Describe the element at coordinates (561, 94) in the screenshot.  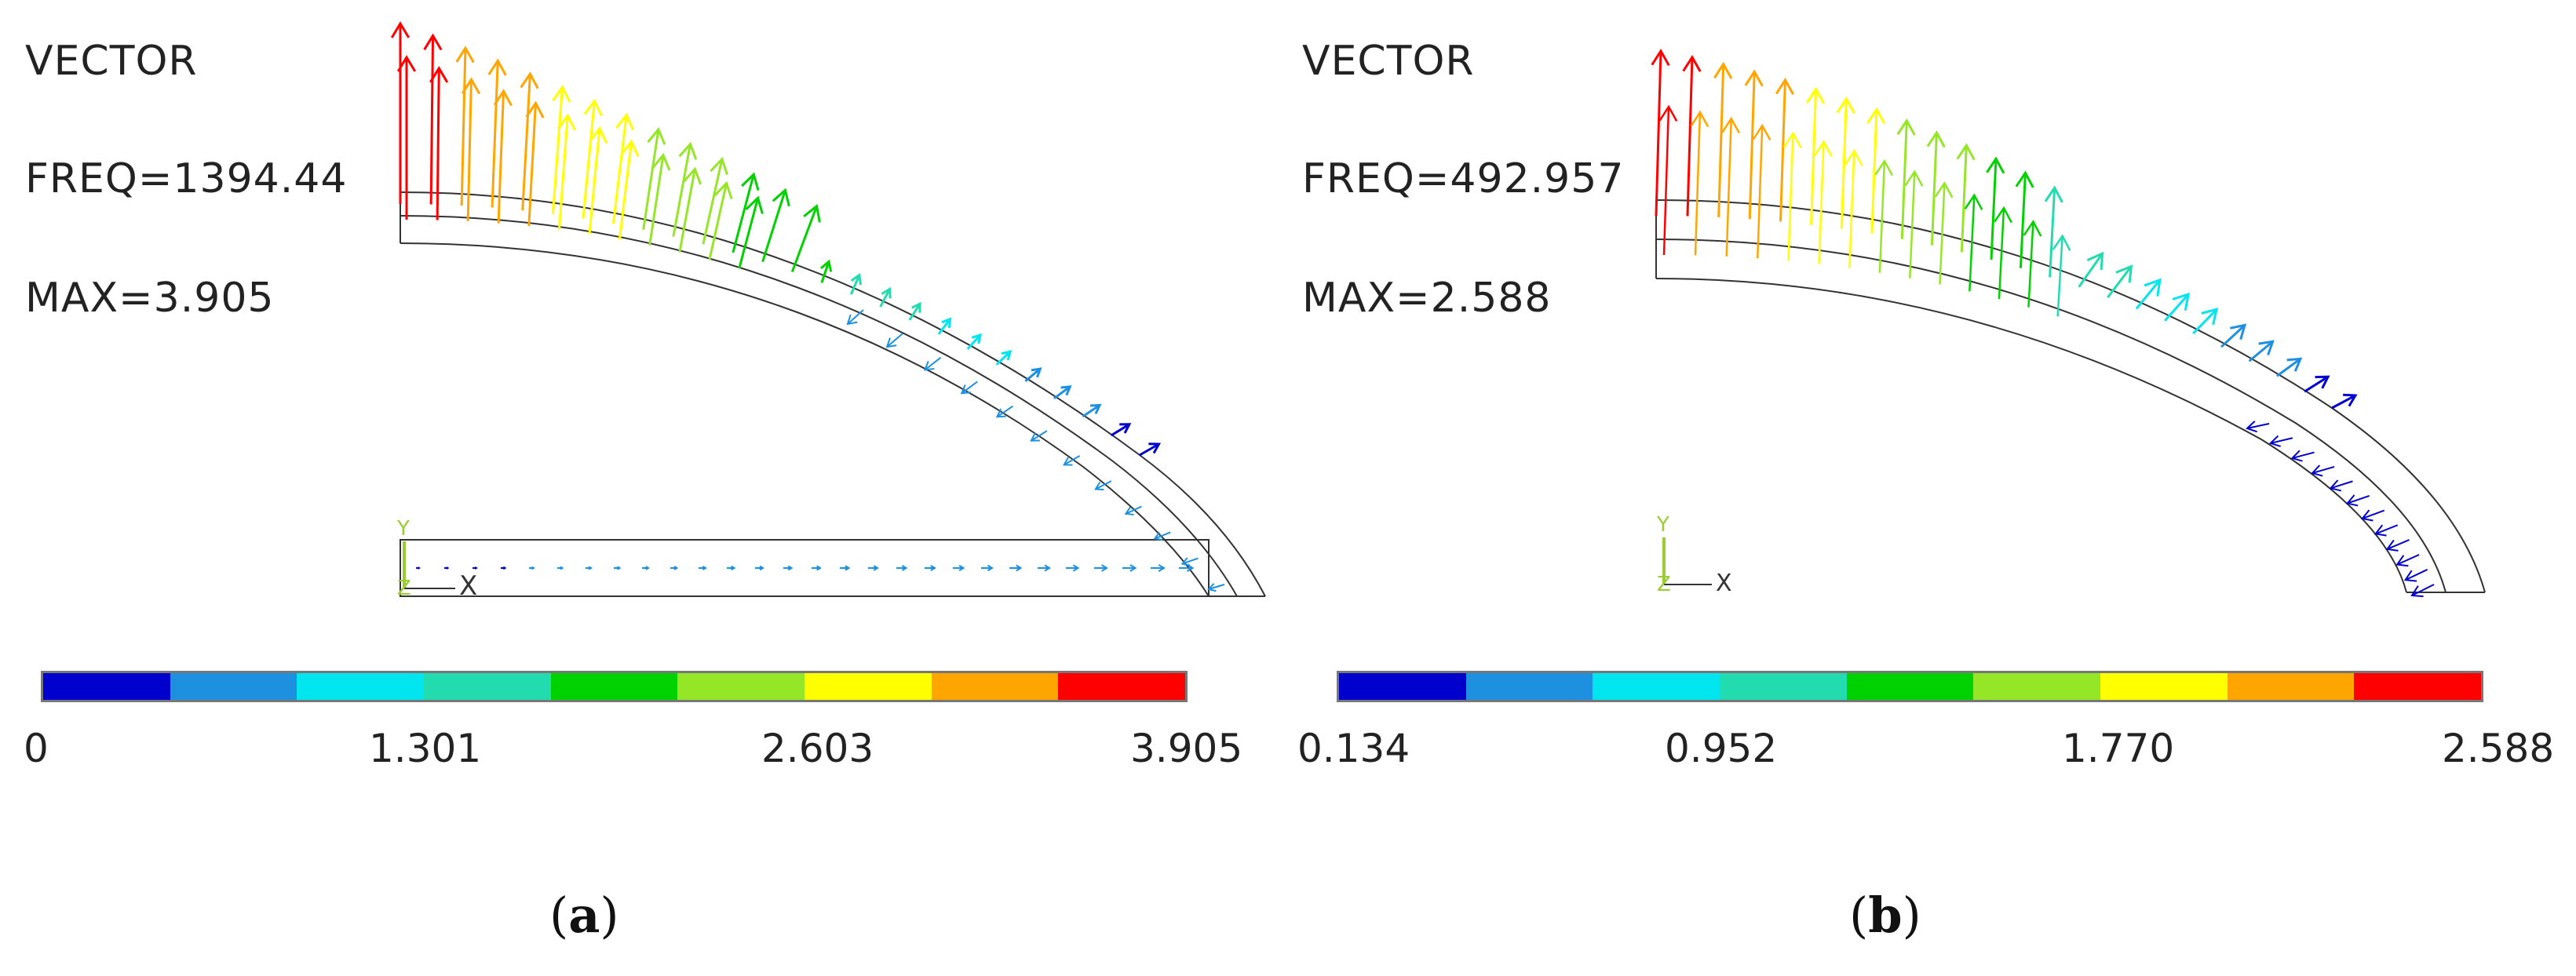
I see `arrow-a-top-5-head` at that location.